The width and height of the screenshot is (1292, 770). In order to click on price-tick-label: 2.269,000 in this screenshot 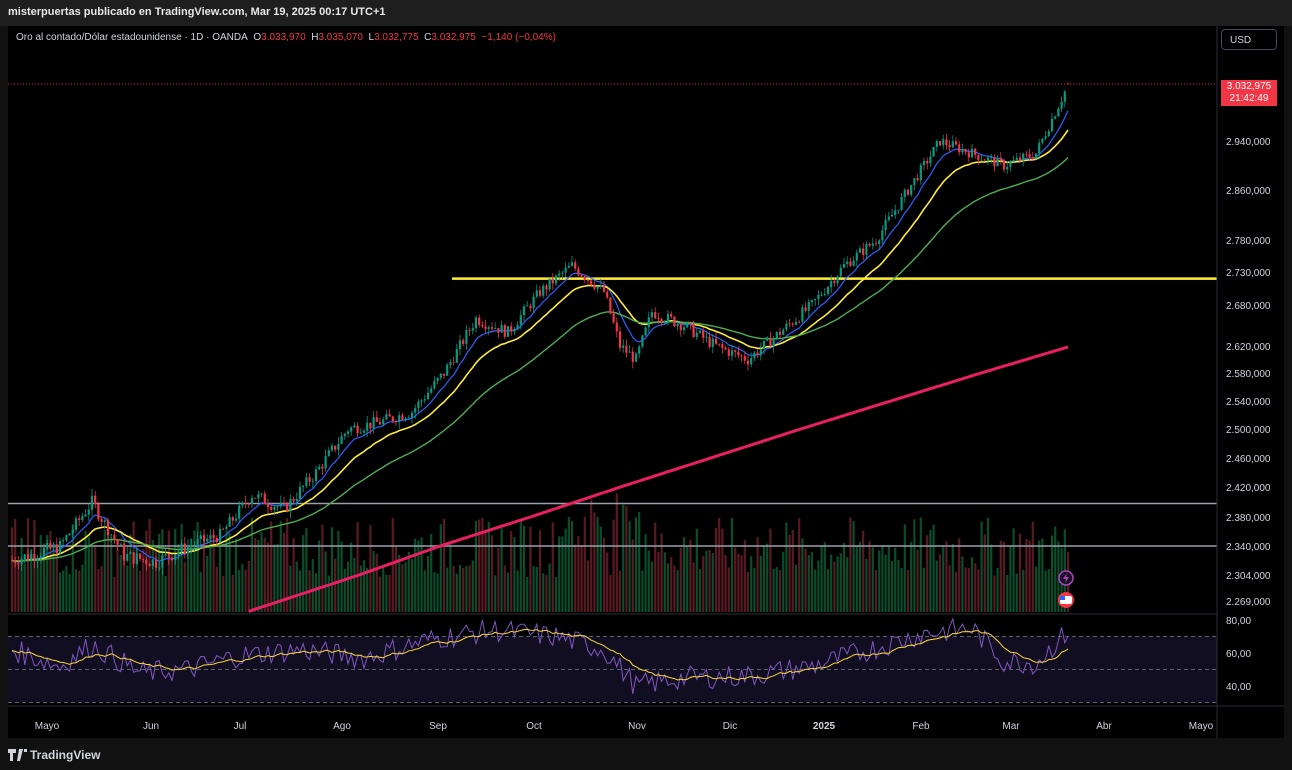, I will do `click(1248, 602)`.